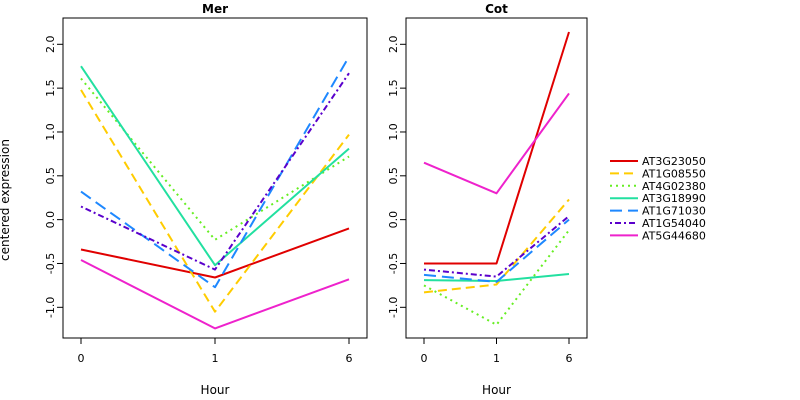 The height and width of the screenshot is (400, 800). I want to click on legend-item-at3g23050: AT3G23050, so click(658, 161).